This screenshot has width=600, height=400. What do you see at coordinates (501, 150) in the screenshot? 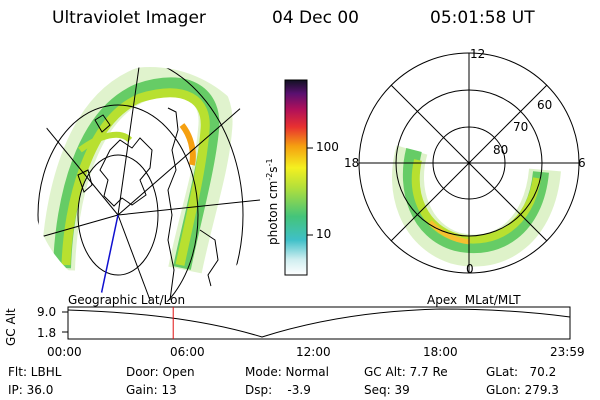
I see `mlat-label-80: 80` at bounding box center [501, 150].